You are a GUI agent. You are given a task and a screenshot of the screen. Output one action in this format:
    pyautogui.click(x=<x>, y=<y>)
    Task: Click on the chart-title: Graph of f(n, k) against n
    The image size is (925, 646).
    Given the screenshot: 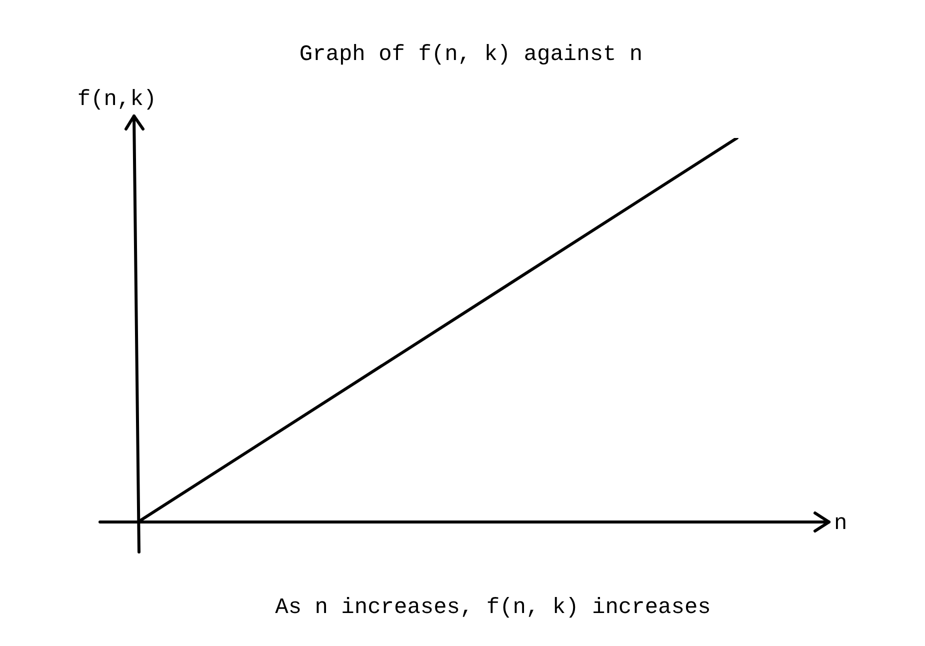 What is the action you would take?
    pyautogui.click(x=471, y=54)
    